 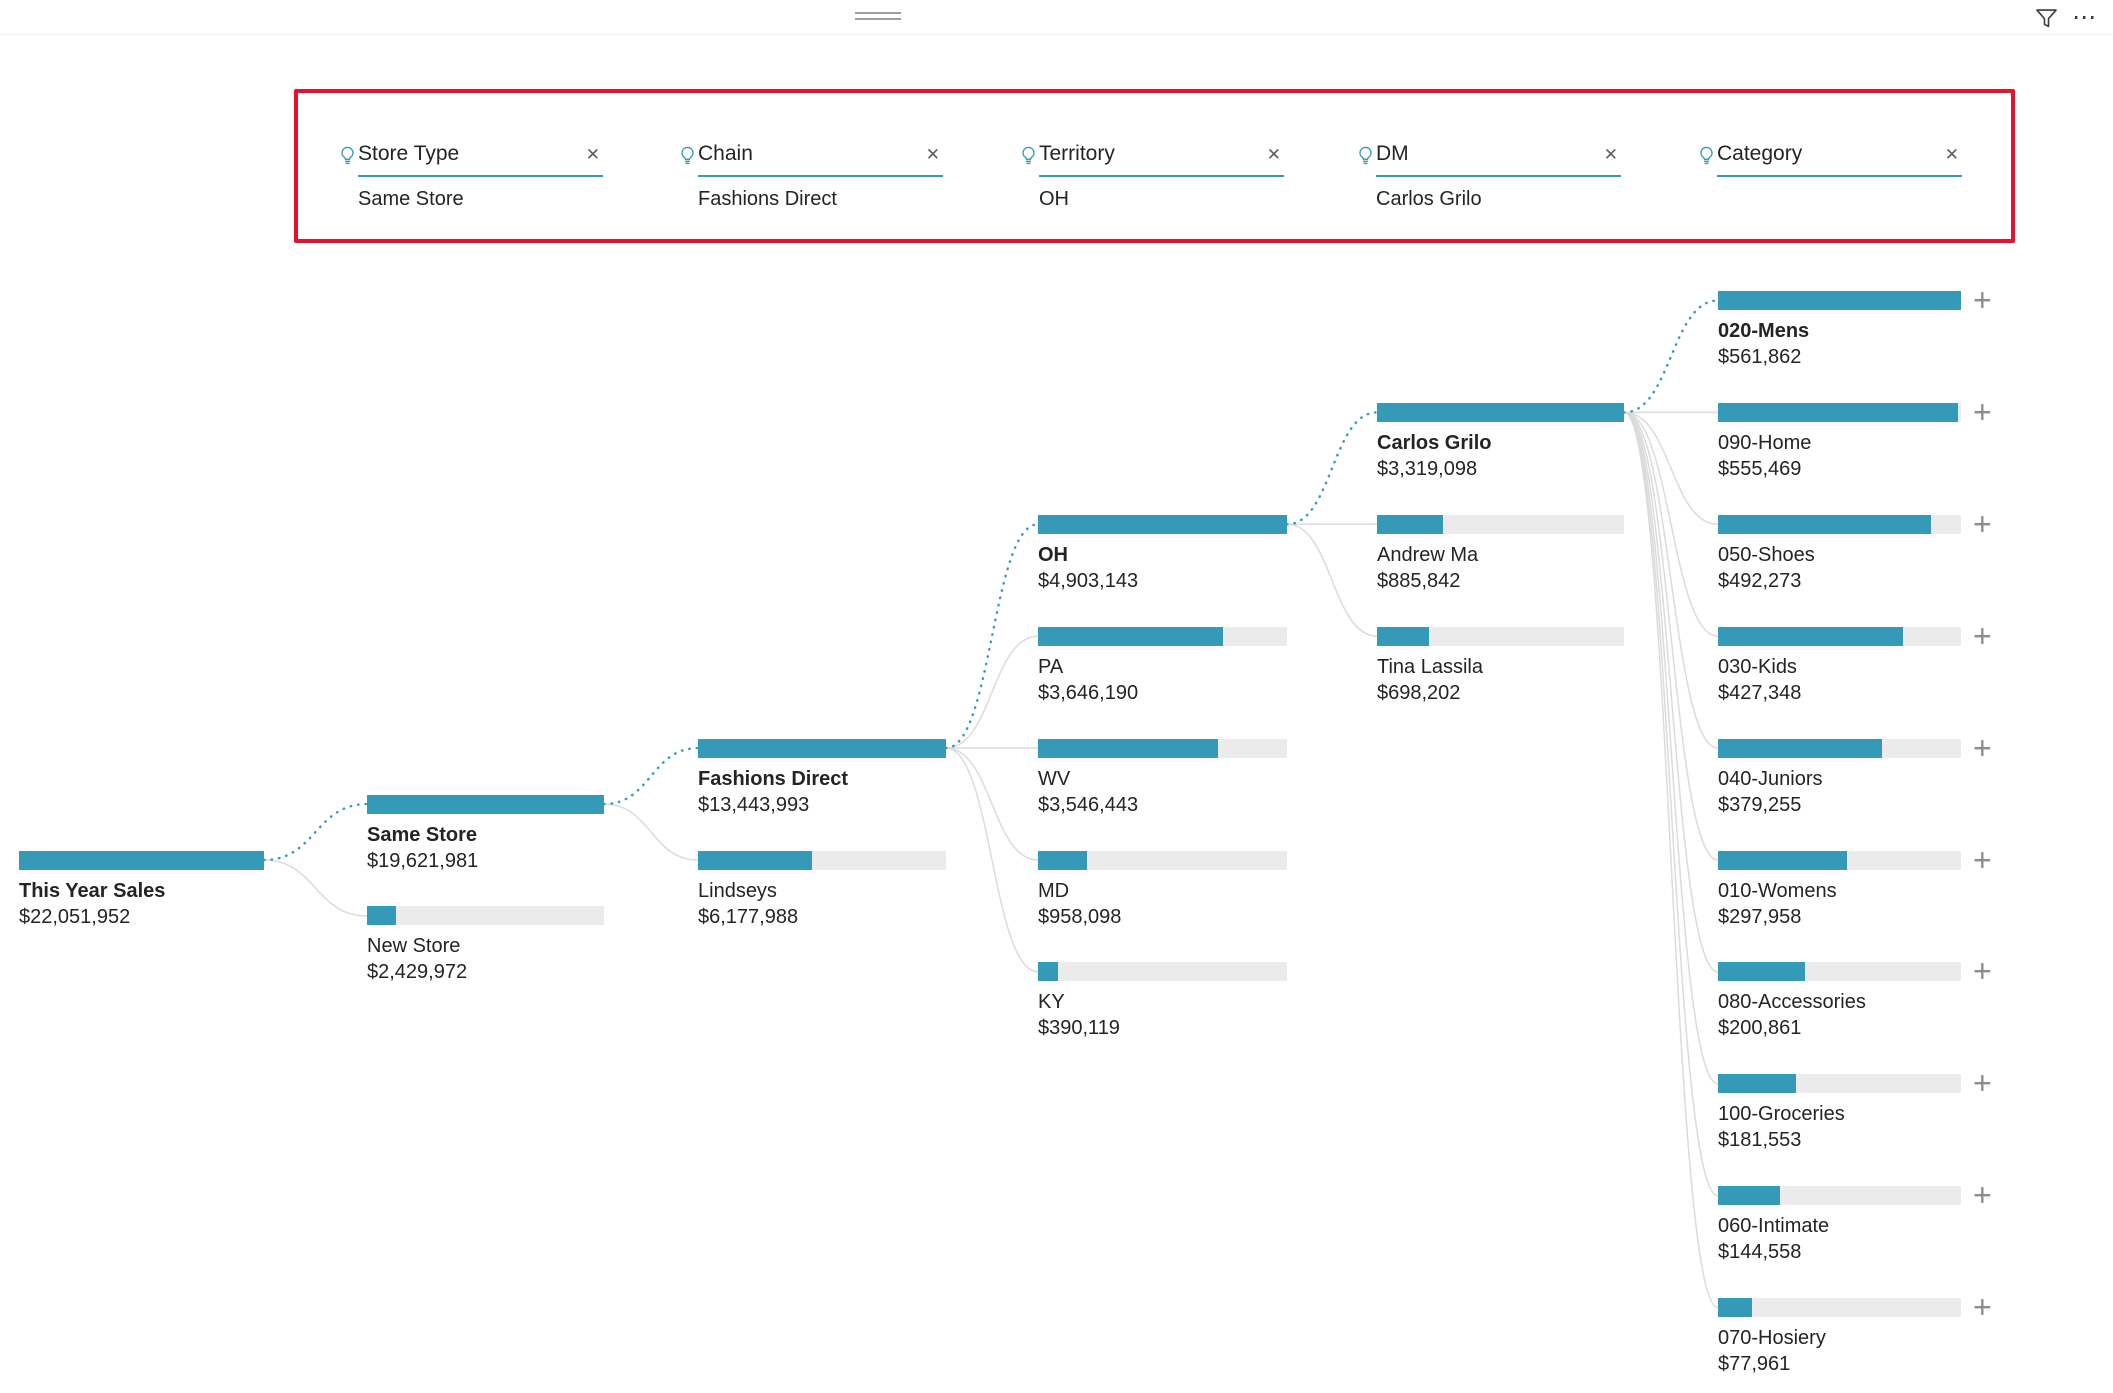 What do you see at coordinates (1839, 1113) in the screenshot?
I see `tree-node-cat-100-groceries: 100-Groceries $181,553` at bounding box center [1839, 1113].